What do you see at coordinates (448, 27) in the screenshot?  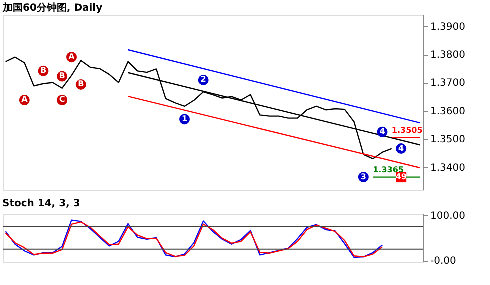 I see `y-tick-label: 1.3900` at bounding box center [448, 27].